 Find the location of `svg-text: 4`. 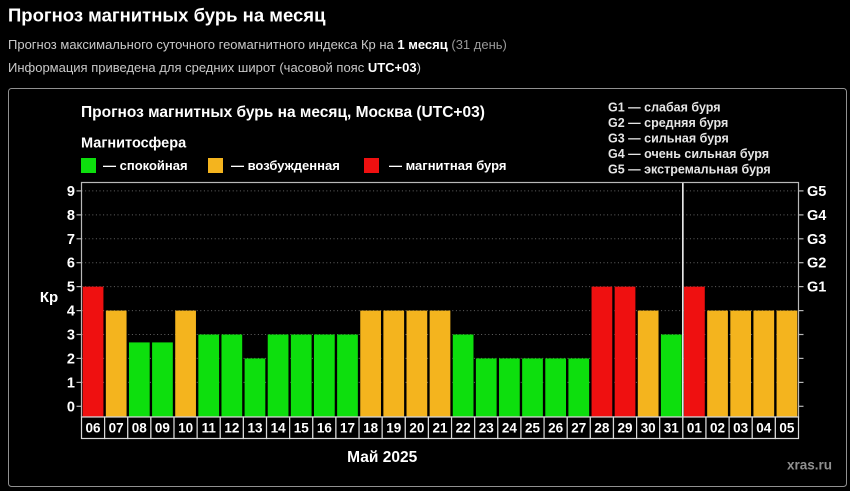

svg-text: 4 is located at coordinates (71, 312).